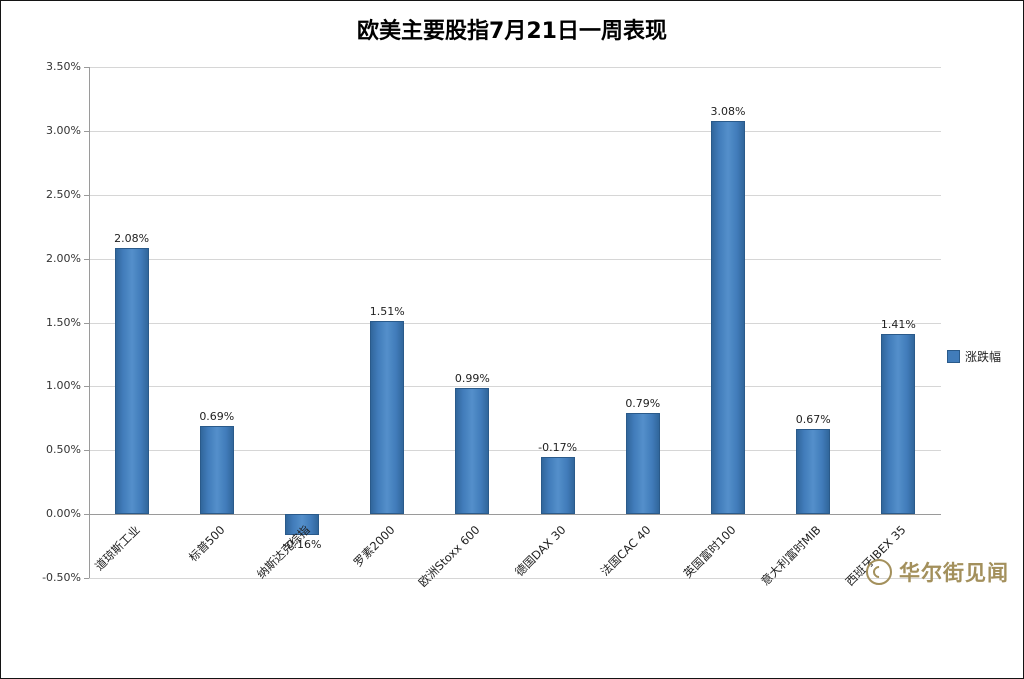 This screenshot has width=1024, height=679. What do you see at coordinates (953, 356) in the screenshot?
I see `legend-swatch-icon` at bounding box center [953, 356].